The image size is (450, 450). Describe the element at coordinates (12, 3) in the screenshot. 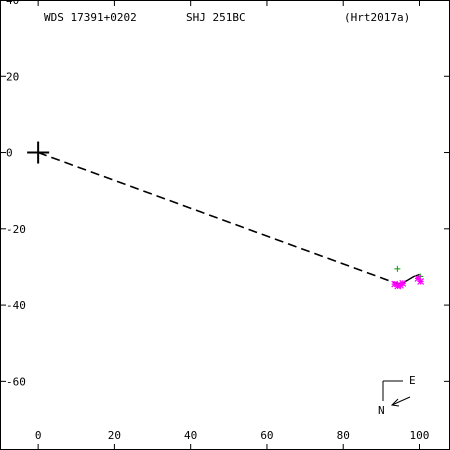

I see `y-tick-label: 40` at that location.